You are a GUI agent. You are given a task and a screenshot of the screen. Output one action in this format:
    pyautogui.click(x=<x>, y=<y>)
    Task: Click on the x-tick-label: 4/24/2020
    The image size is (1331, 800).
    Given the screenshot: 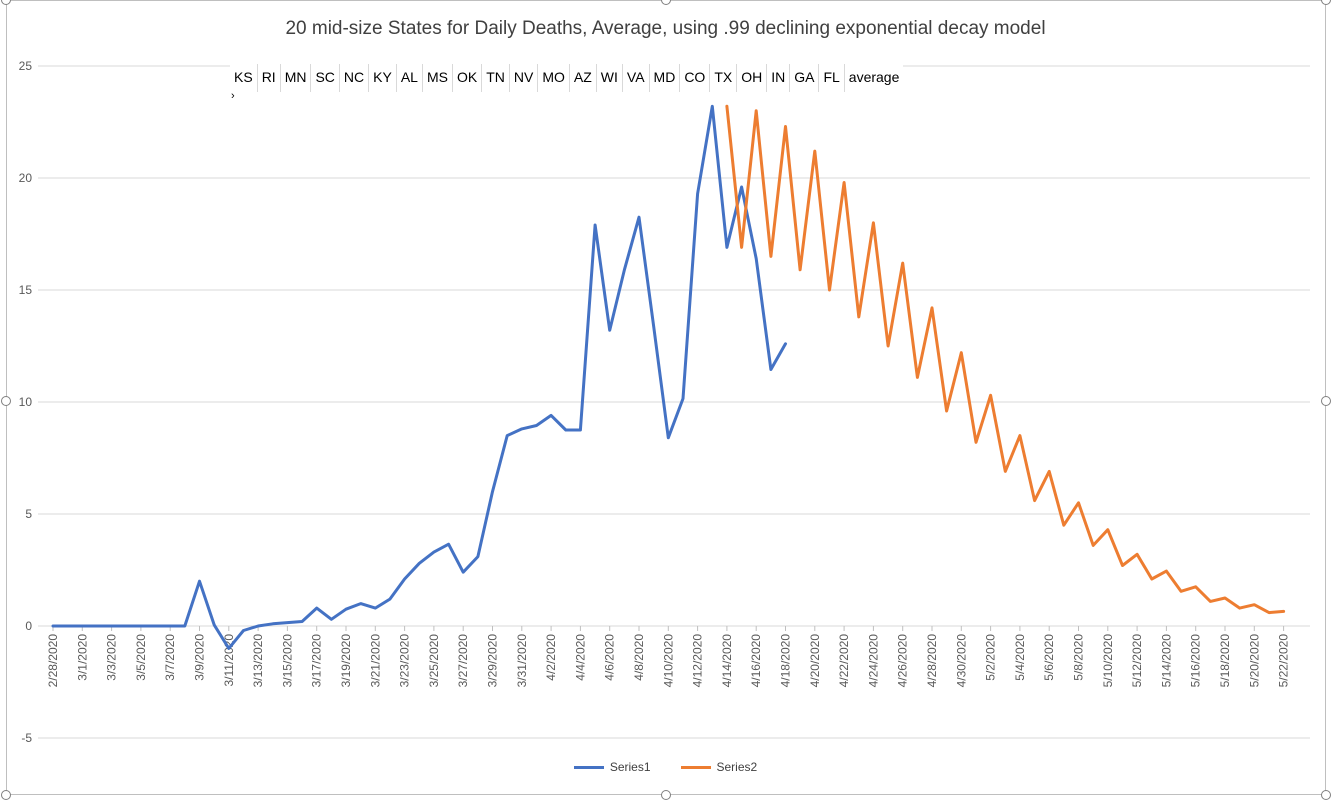 What is the action you would take?
    pyautogui.click(x=873, y=661)
    